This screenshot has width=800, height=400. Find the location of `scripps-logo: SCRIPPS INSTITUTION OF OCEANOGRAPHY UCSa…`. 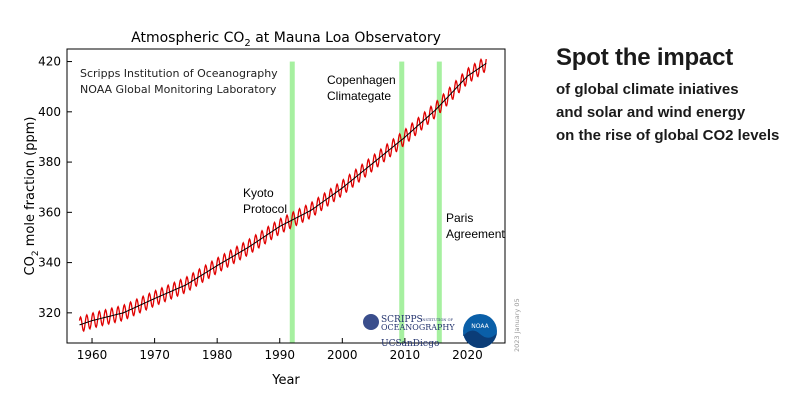

scripps-logo: SCRIPPS INSTITUTION OF OCEANOGRAPHY UCSa… is located at coordinates (409, 331).